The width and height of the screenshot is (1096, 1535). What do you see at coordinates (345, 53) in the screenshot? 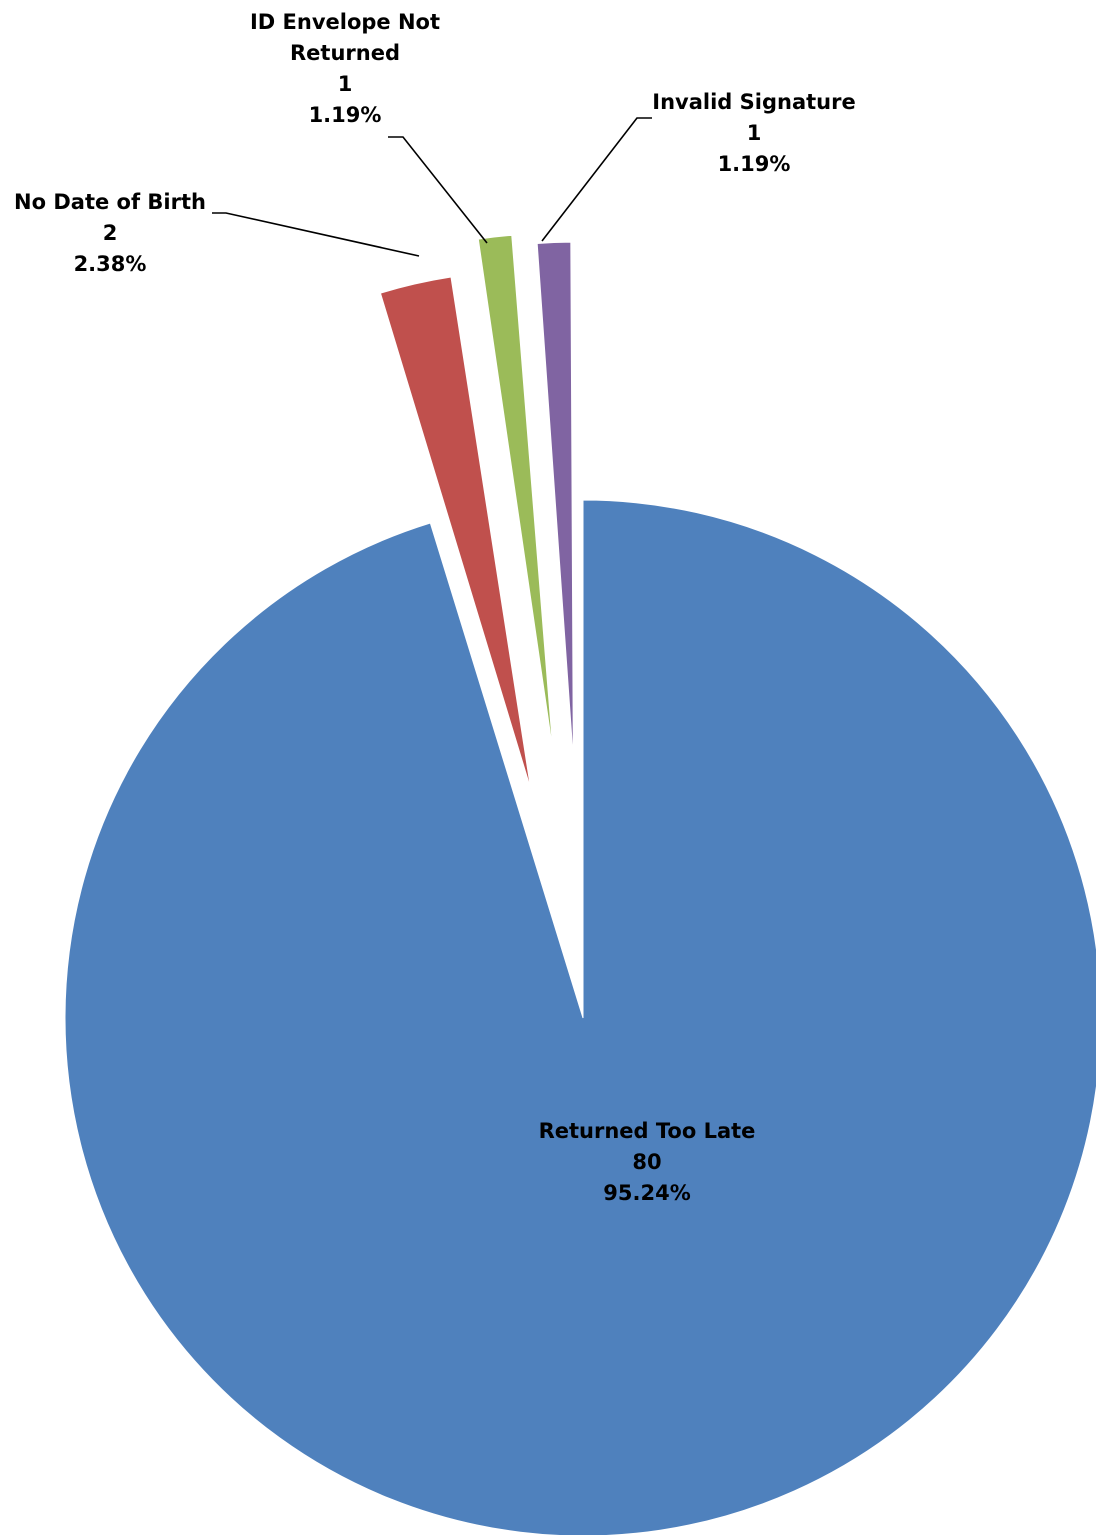
I see `data-label-name-id-envelope-not-returned: Returned` at bounding box center [345, 53].